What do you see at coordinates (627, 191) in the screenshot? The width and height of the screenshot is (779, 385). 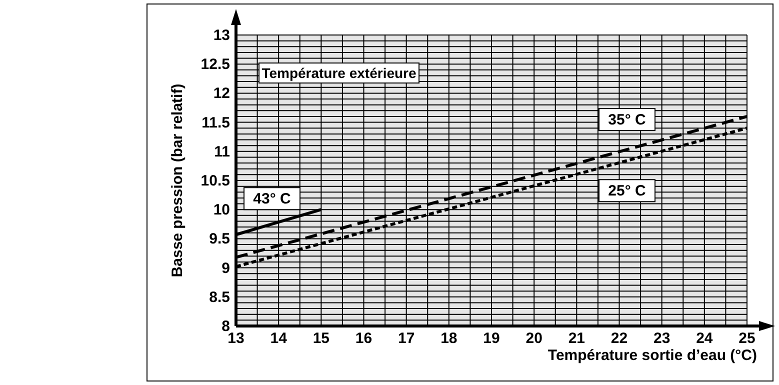 I see `series-label: 25° C` at bounding box center [627, 191].